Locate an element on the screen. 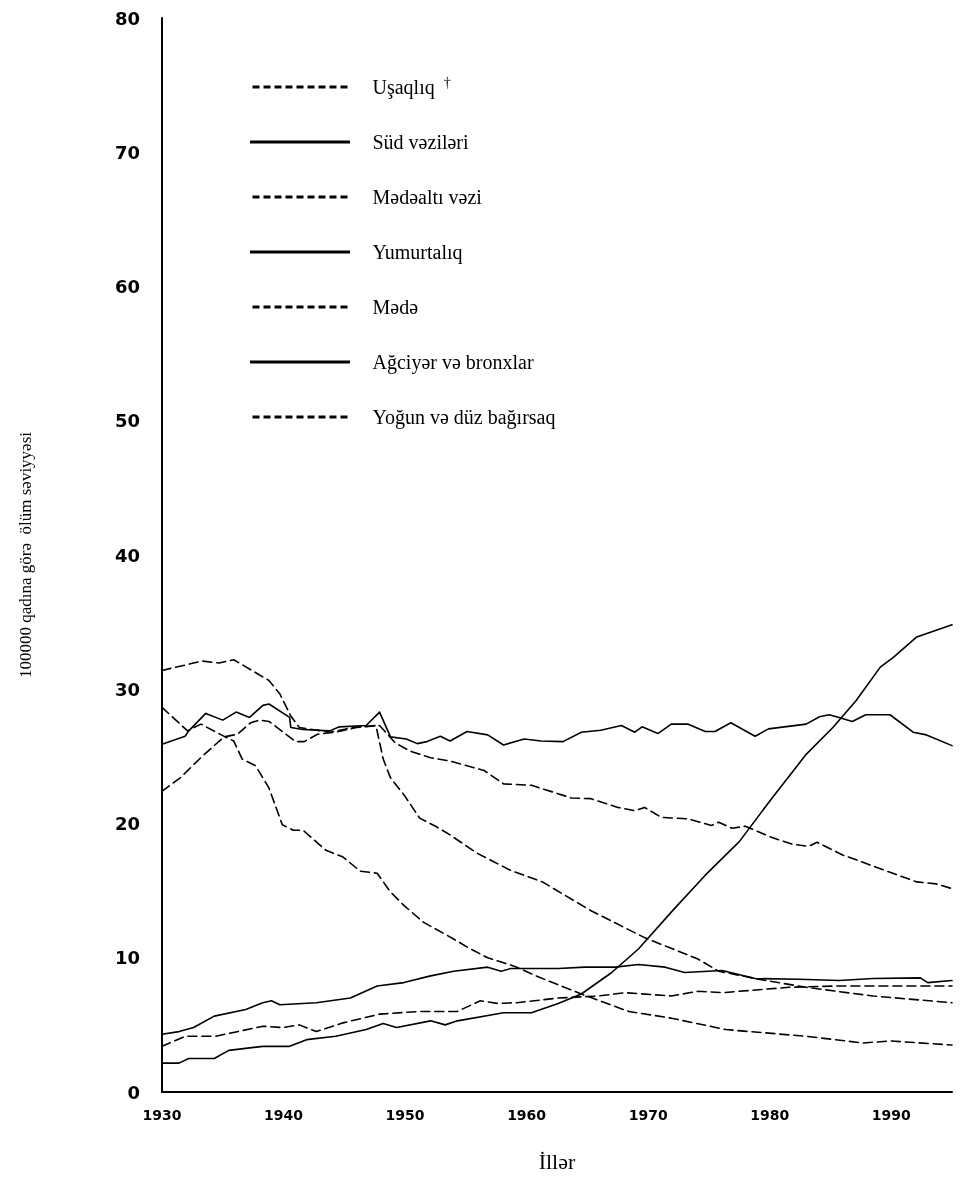  x-tick-label: 1980 is located at coordinates (770, 1115).